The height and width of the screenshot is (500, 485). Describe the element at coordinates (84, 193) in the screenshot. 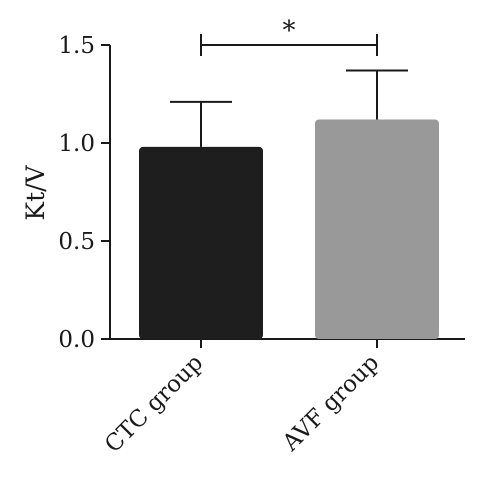

I see `y-ticks: 0.0 0.5 1.0 1.5` at that location.